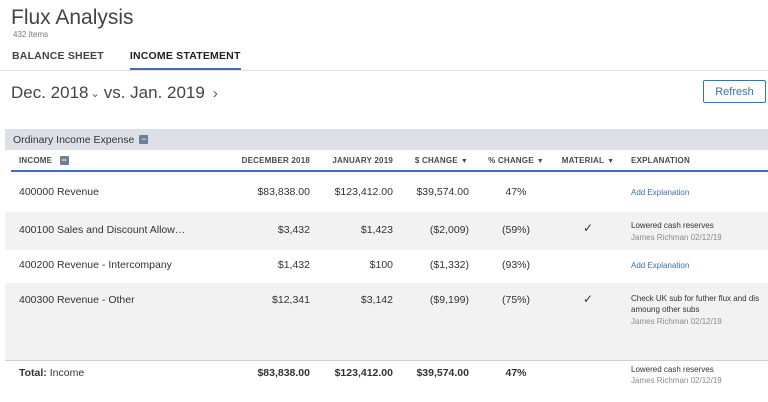 Image resolution: width=768 pixels, height=402 pixels. Describe the element at coordinates (362, 160) in the screenshot. I see `column-header-january: JANUARY 2019` at that location.